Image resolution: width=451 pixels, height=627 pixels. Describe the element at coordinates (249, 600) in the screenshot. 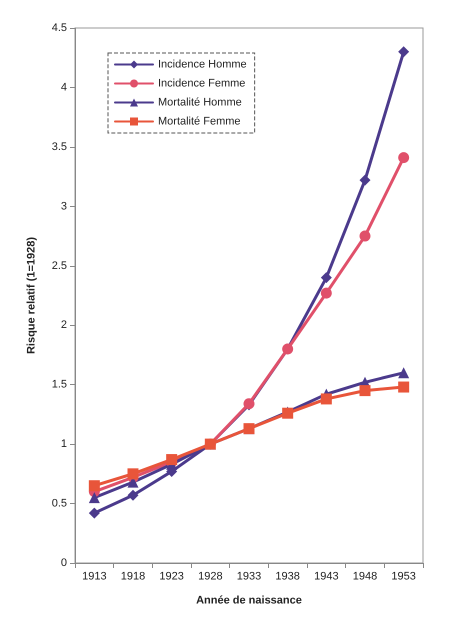

I see `x-axis-title: Année de naissance` at that location.